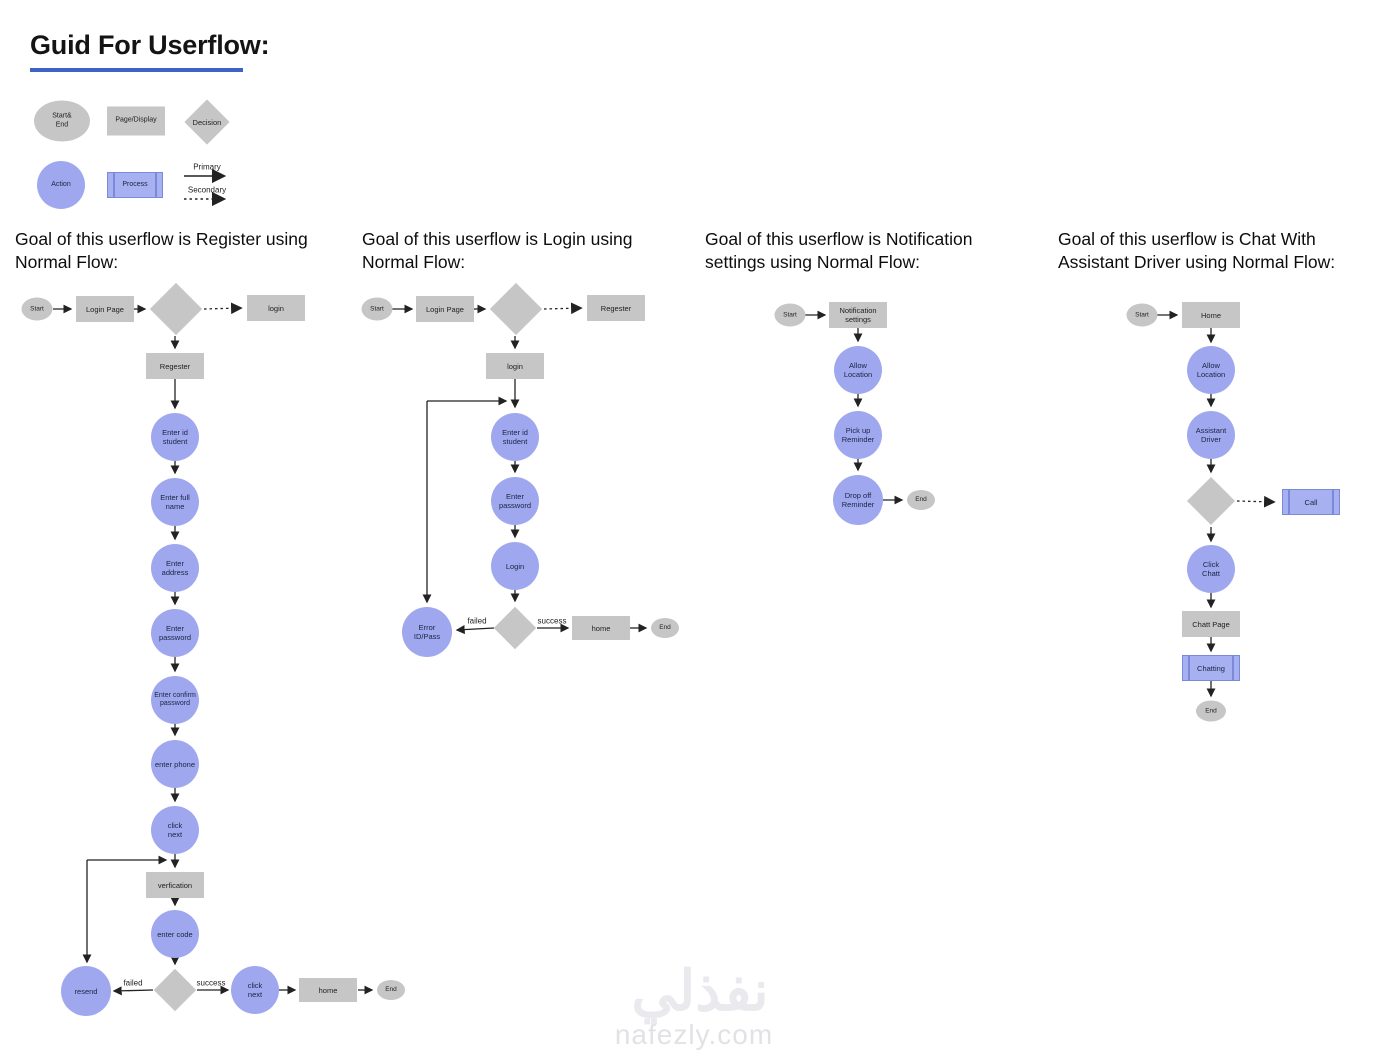  Describe the element at coordinates (328, 990) in the screenshot. I see `node-register-home: home` at that location.